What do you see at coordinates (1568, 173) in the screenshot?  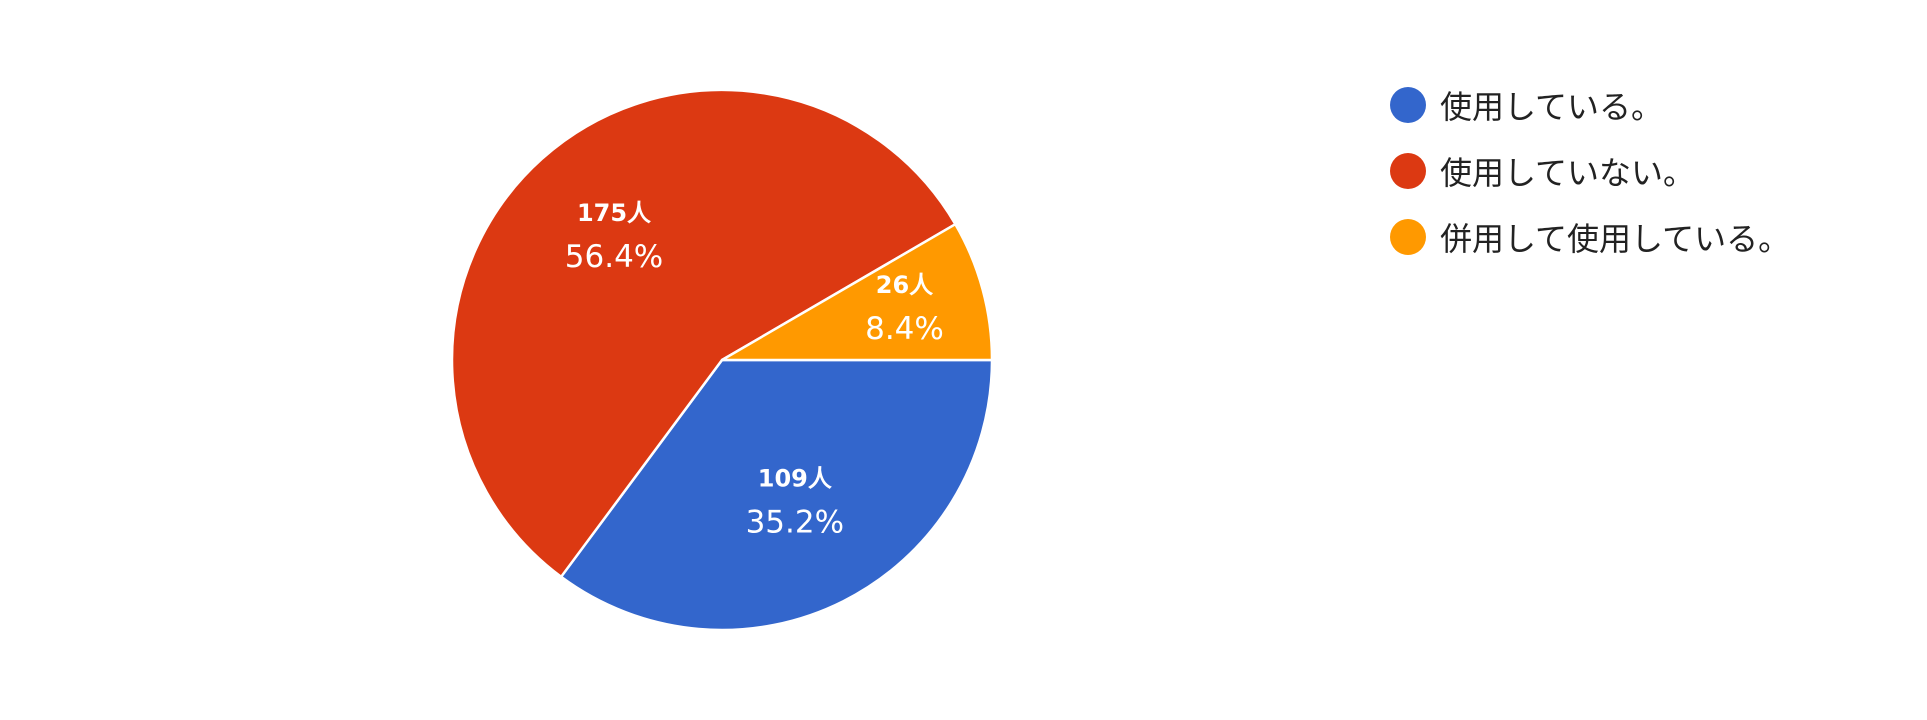 I see `legend-label-not-used: 使用していない。` at bounding box center [1568, 173].